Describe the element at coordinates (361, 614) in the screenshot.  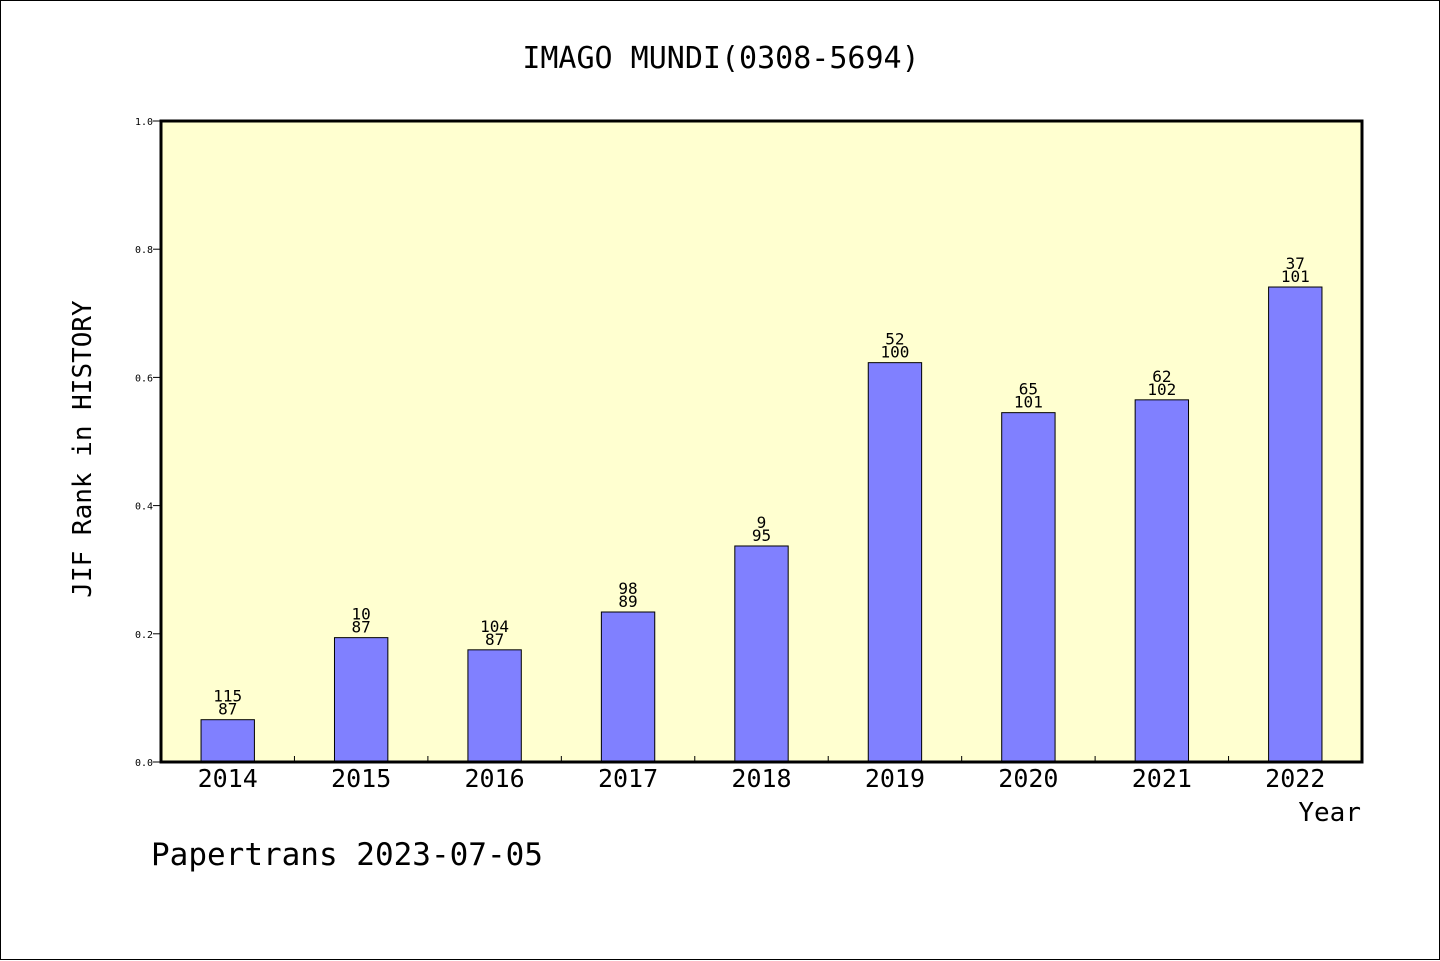
I see `bar-label-top: 10` at that location.